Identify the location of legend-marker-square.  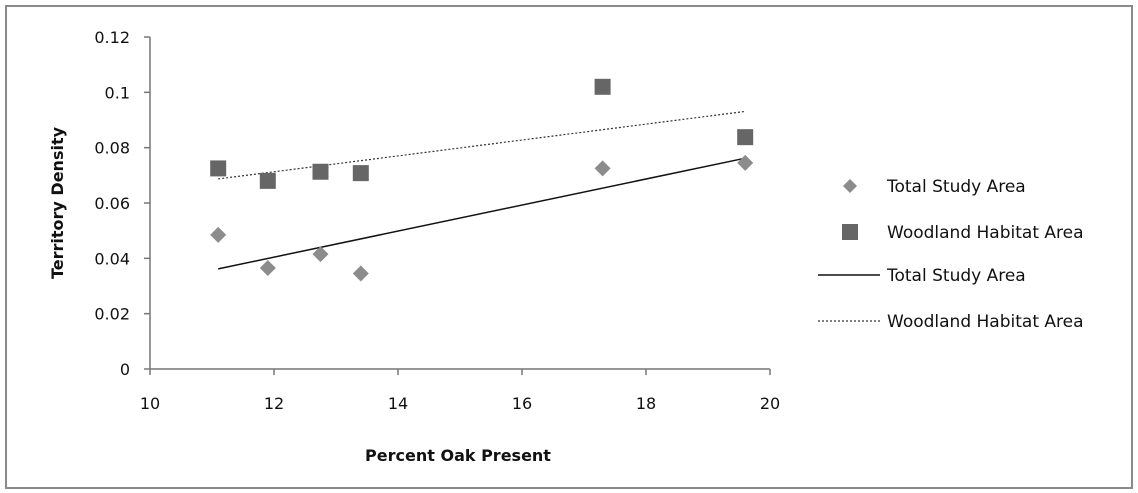
(850, 232).